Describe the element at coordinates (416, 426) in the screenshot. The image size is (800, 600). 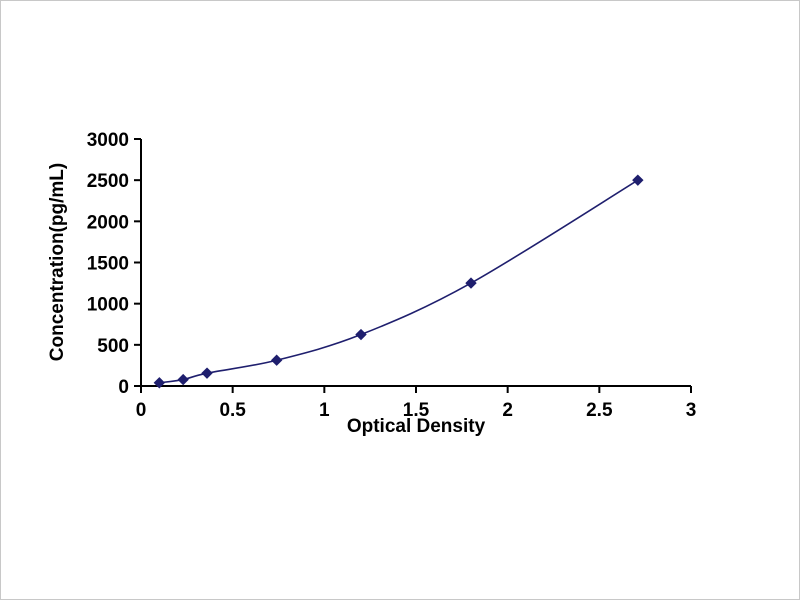
I see `x-axis-label: Optical Density` at that location.